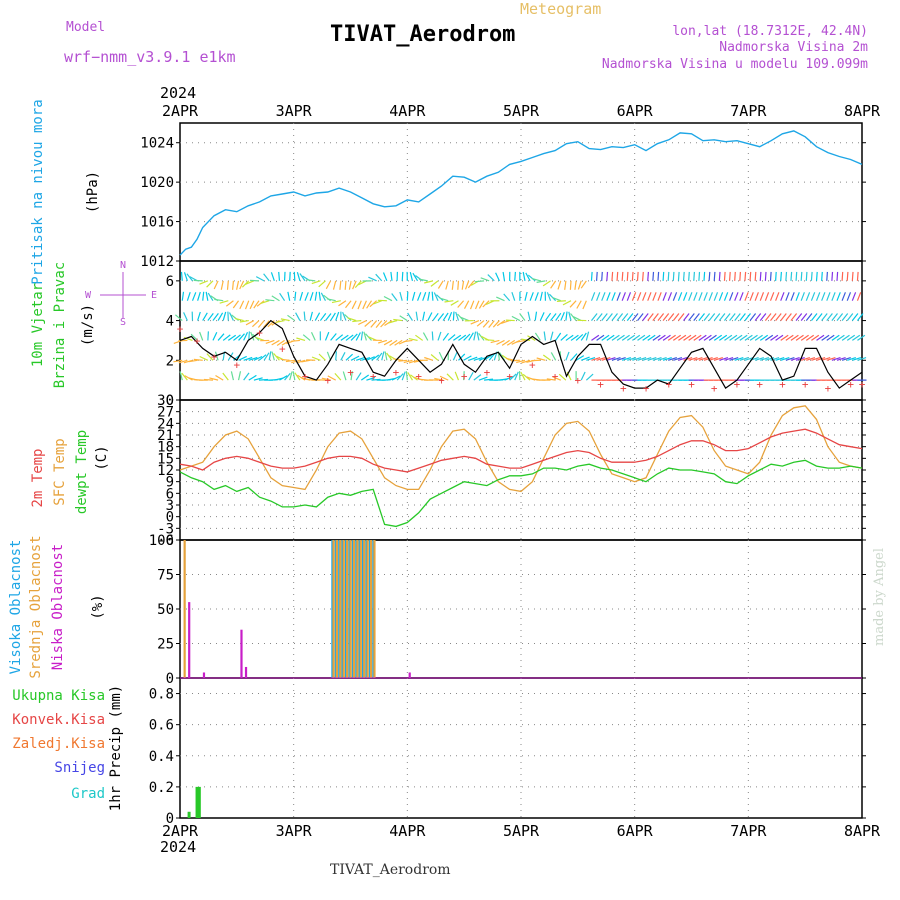  I want to click on temperature-ytick-label: 21, so click(165, 436).